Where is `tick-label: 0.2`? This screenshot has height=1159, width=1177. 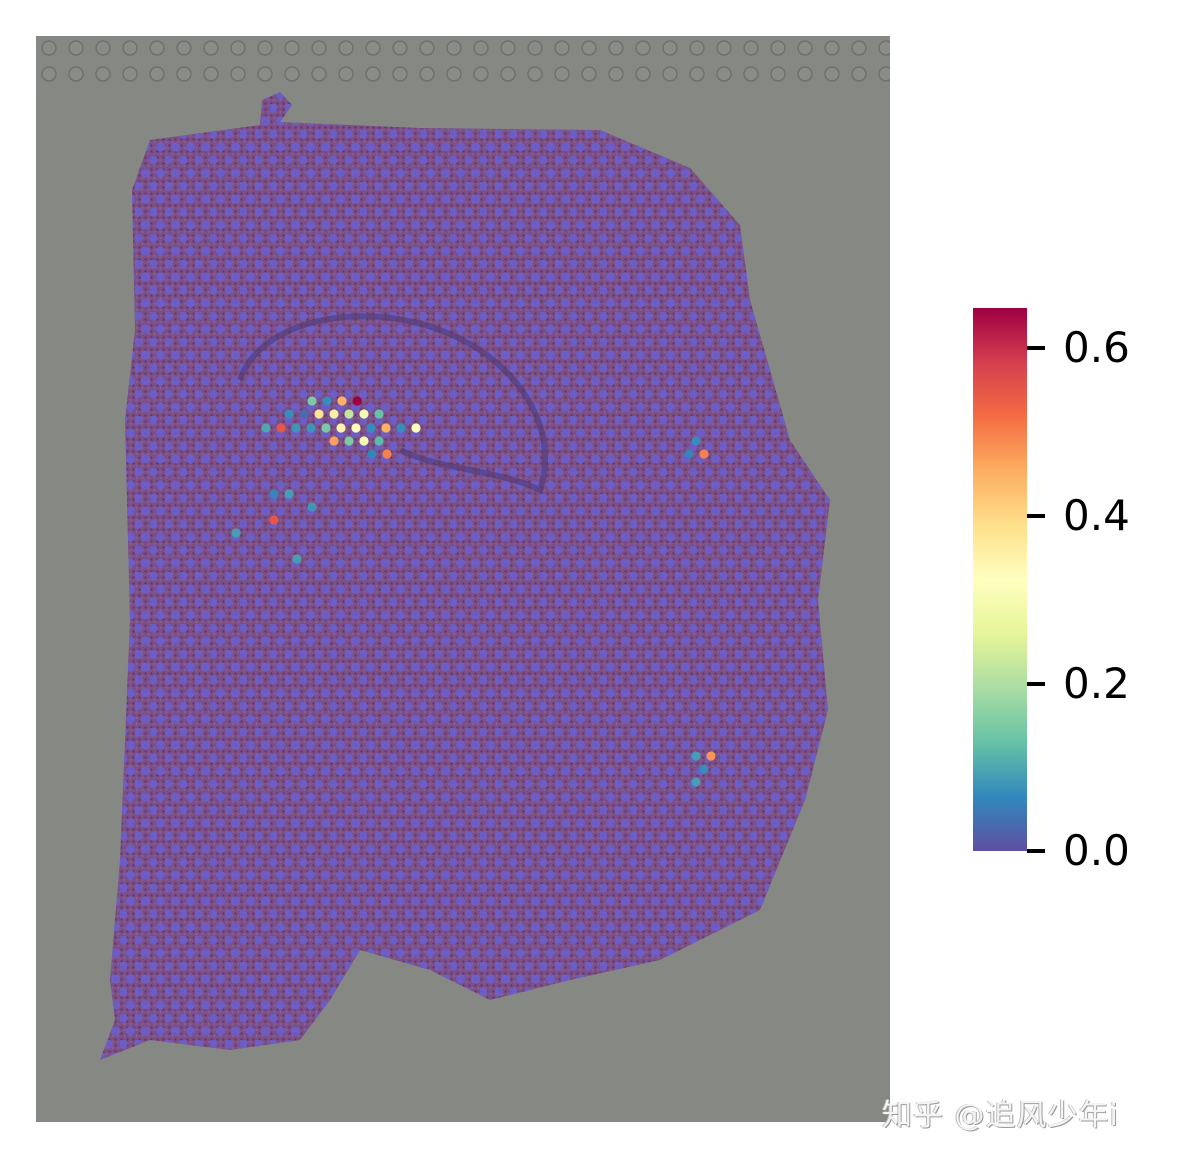 tick-label: 0.2 is located at coordinates (1096, 683).